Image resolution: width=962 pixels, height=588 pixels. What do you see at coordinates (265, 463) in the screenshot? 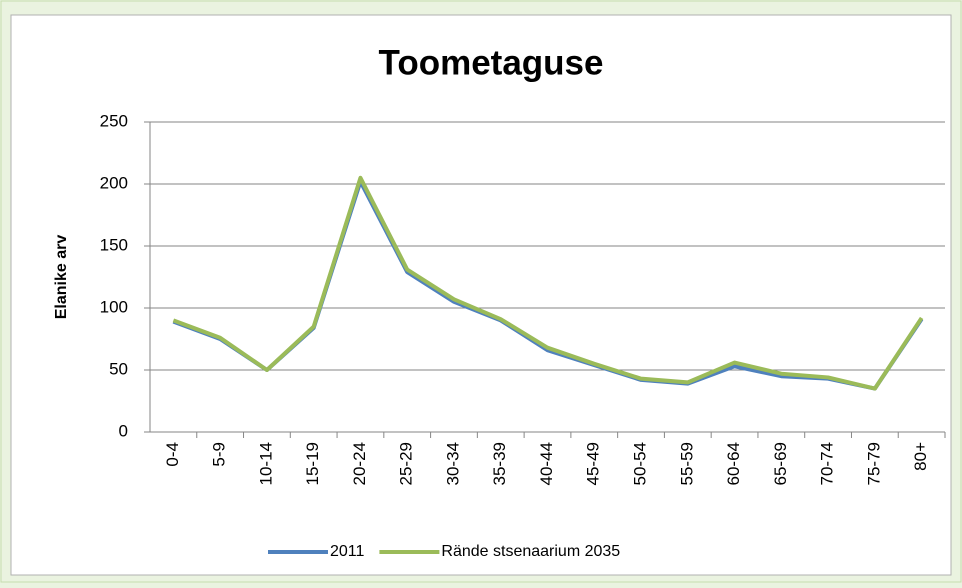
I see `x-tick-label: 10-14` at bounding box center [265, 463].